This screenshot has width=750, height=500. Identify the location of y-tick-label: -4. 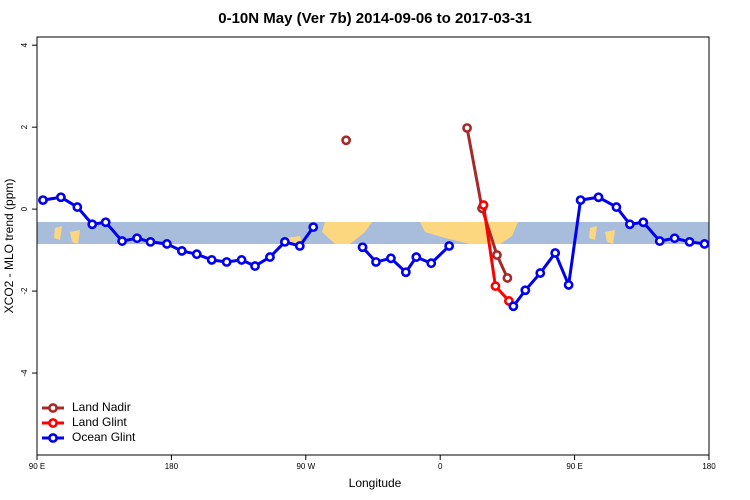
(24, 373).